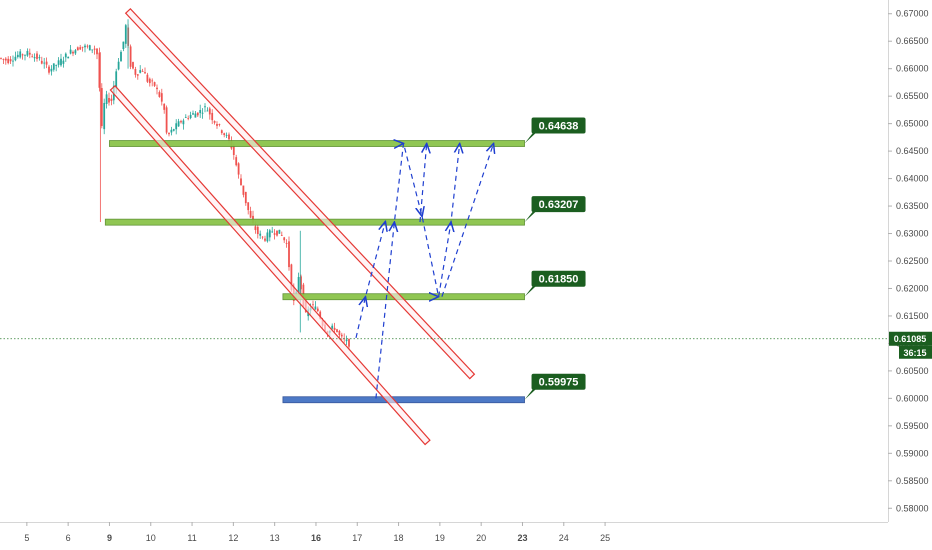 The image size is (932, 550). I want to click on y-tick-label: 0.58000, so click(912, 508).